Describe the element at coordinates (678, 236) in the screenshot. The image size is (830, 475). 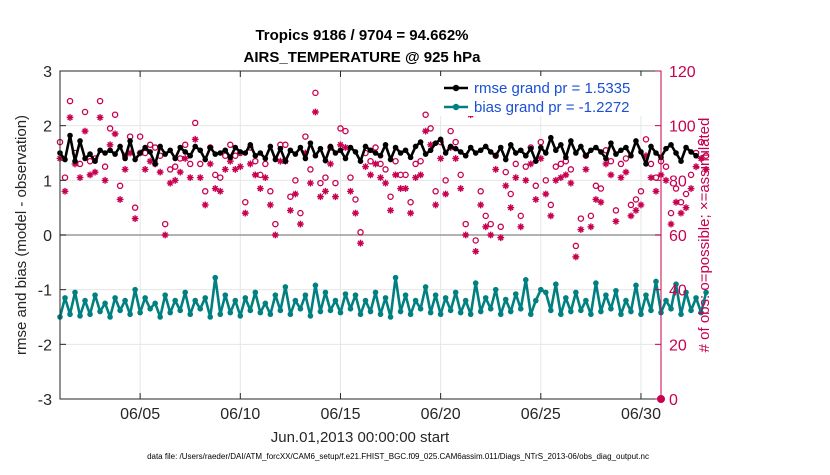
I see `y2-tick-label: 60` at that location.